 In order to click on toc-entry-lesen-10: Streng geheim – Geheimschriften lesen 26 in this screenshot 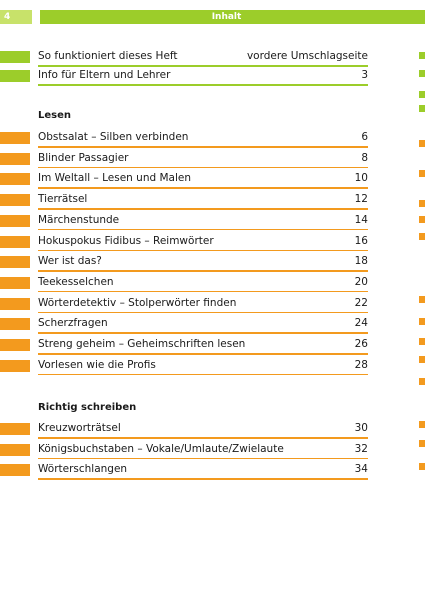, I will do `click(212, 346)`.